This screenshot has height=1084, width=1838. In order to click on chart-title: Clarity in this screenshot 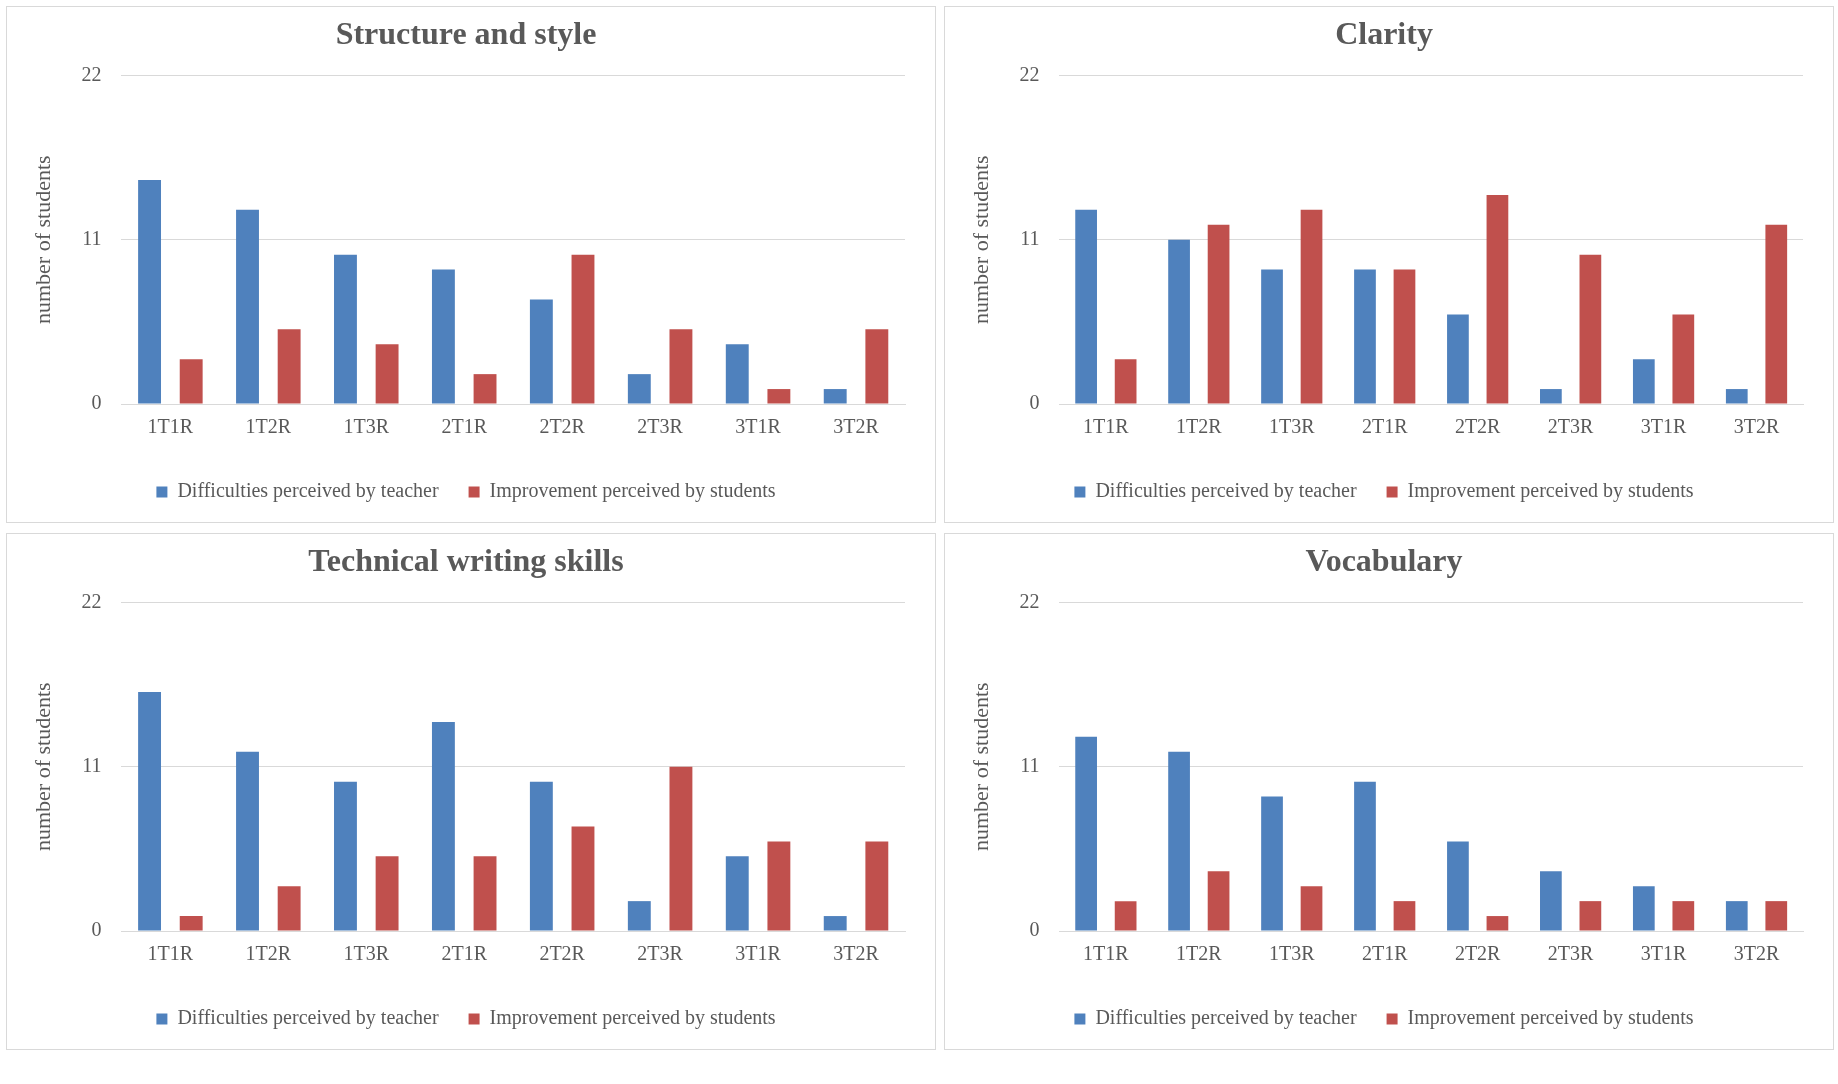, I will do `click(1384, 33)`.